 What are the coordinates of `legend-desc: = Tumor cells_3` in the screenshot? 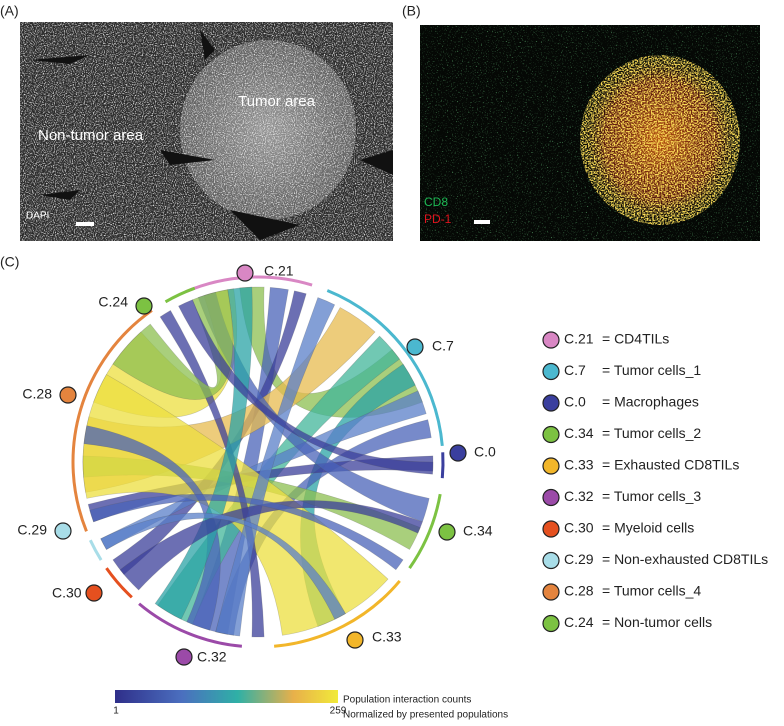 It's located at (651, 496).